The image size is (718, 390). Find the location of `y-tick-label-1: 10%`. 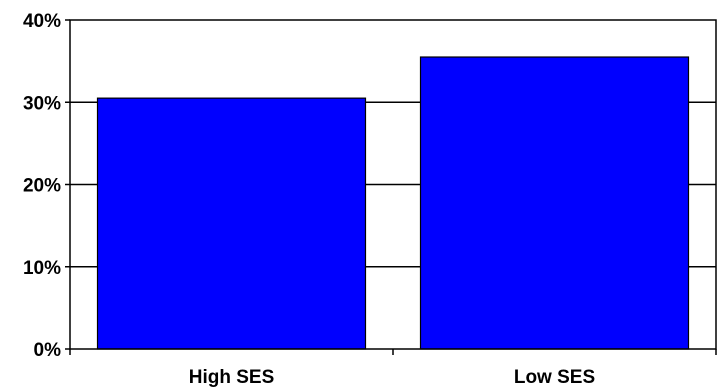

y-tick-label-1: 10% is located at coordinates (42, 268).